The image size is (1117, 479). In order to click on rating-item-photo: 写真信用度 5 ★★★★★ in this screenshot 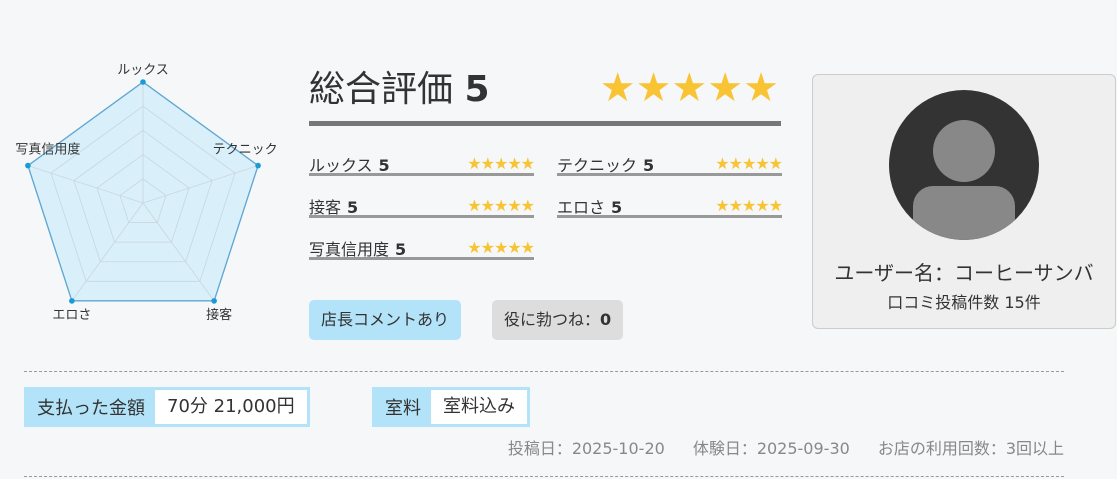, I will do `click(422, 245)`.